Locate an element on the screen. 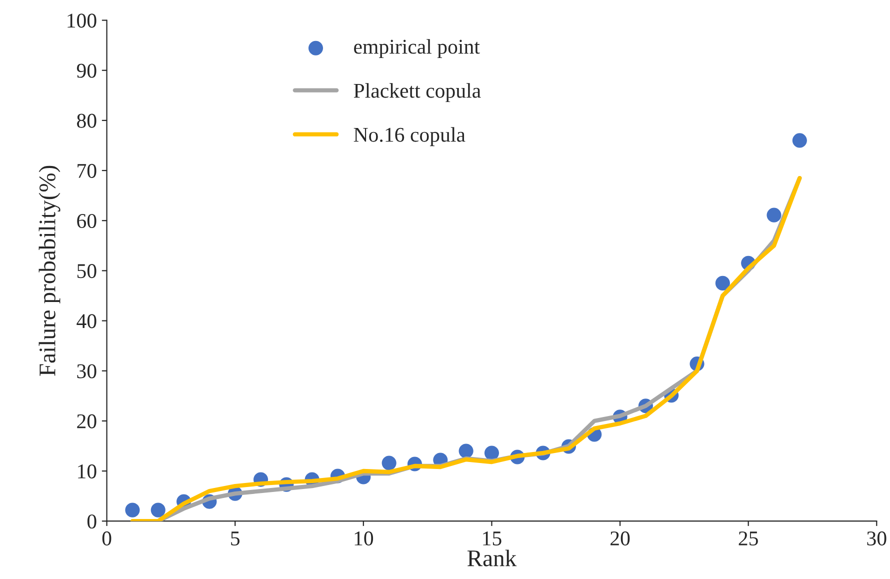 The height and width of the screenshot is (579, 890). x-tick-label: 30 is located at coordinates (876, 538).